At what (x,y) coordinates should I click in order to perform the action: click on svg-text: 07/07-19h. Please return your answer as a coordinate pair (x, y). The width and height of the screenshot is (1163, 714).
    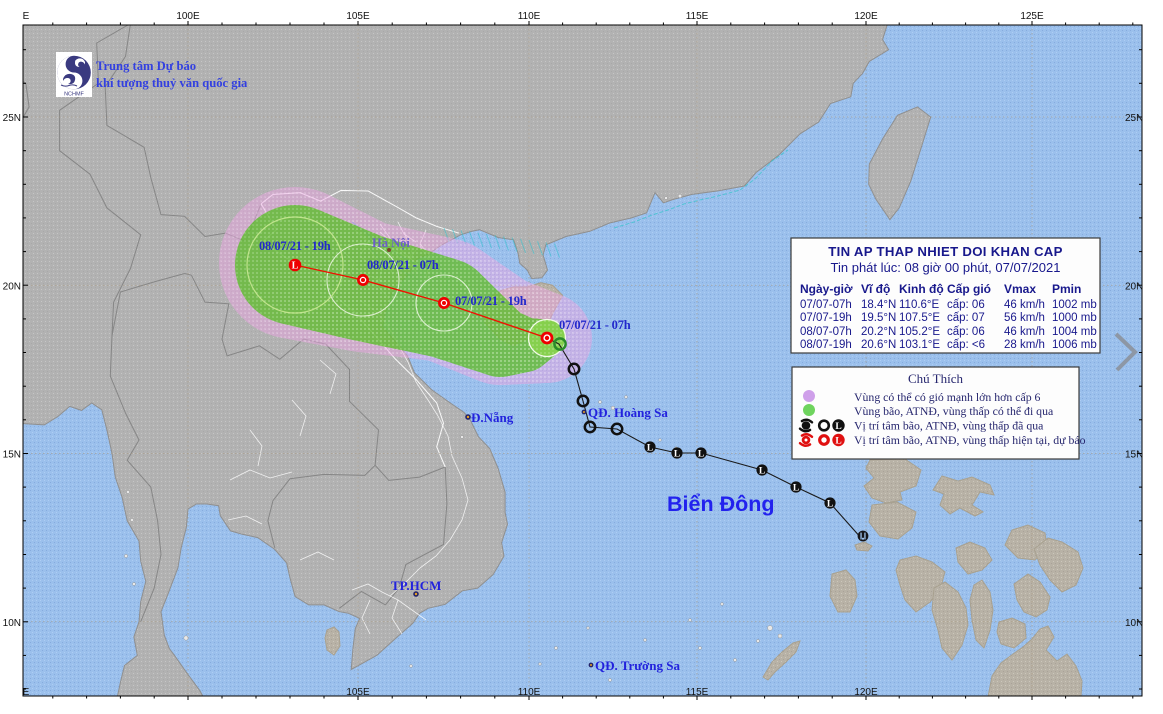
    Looking at the image, I should click on (826, 318).